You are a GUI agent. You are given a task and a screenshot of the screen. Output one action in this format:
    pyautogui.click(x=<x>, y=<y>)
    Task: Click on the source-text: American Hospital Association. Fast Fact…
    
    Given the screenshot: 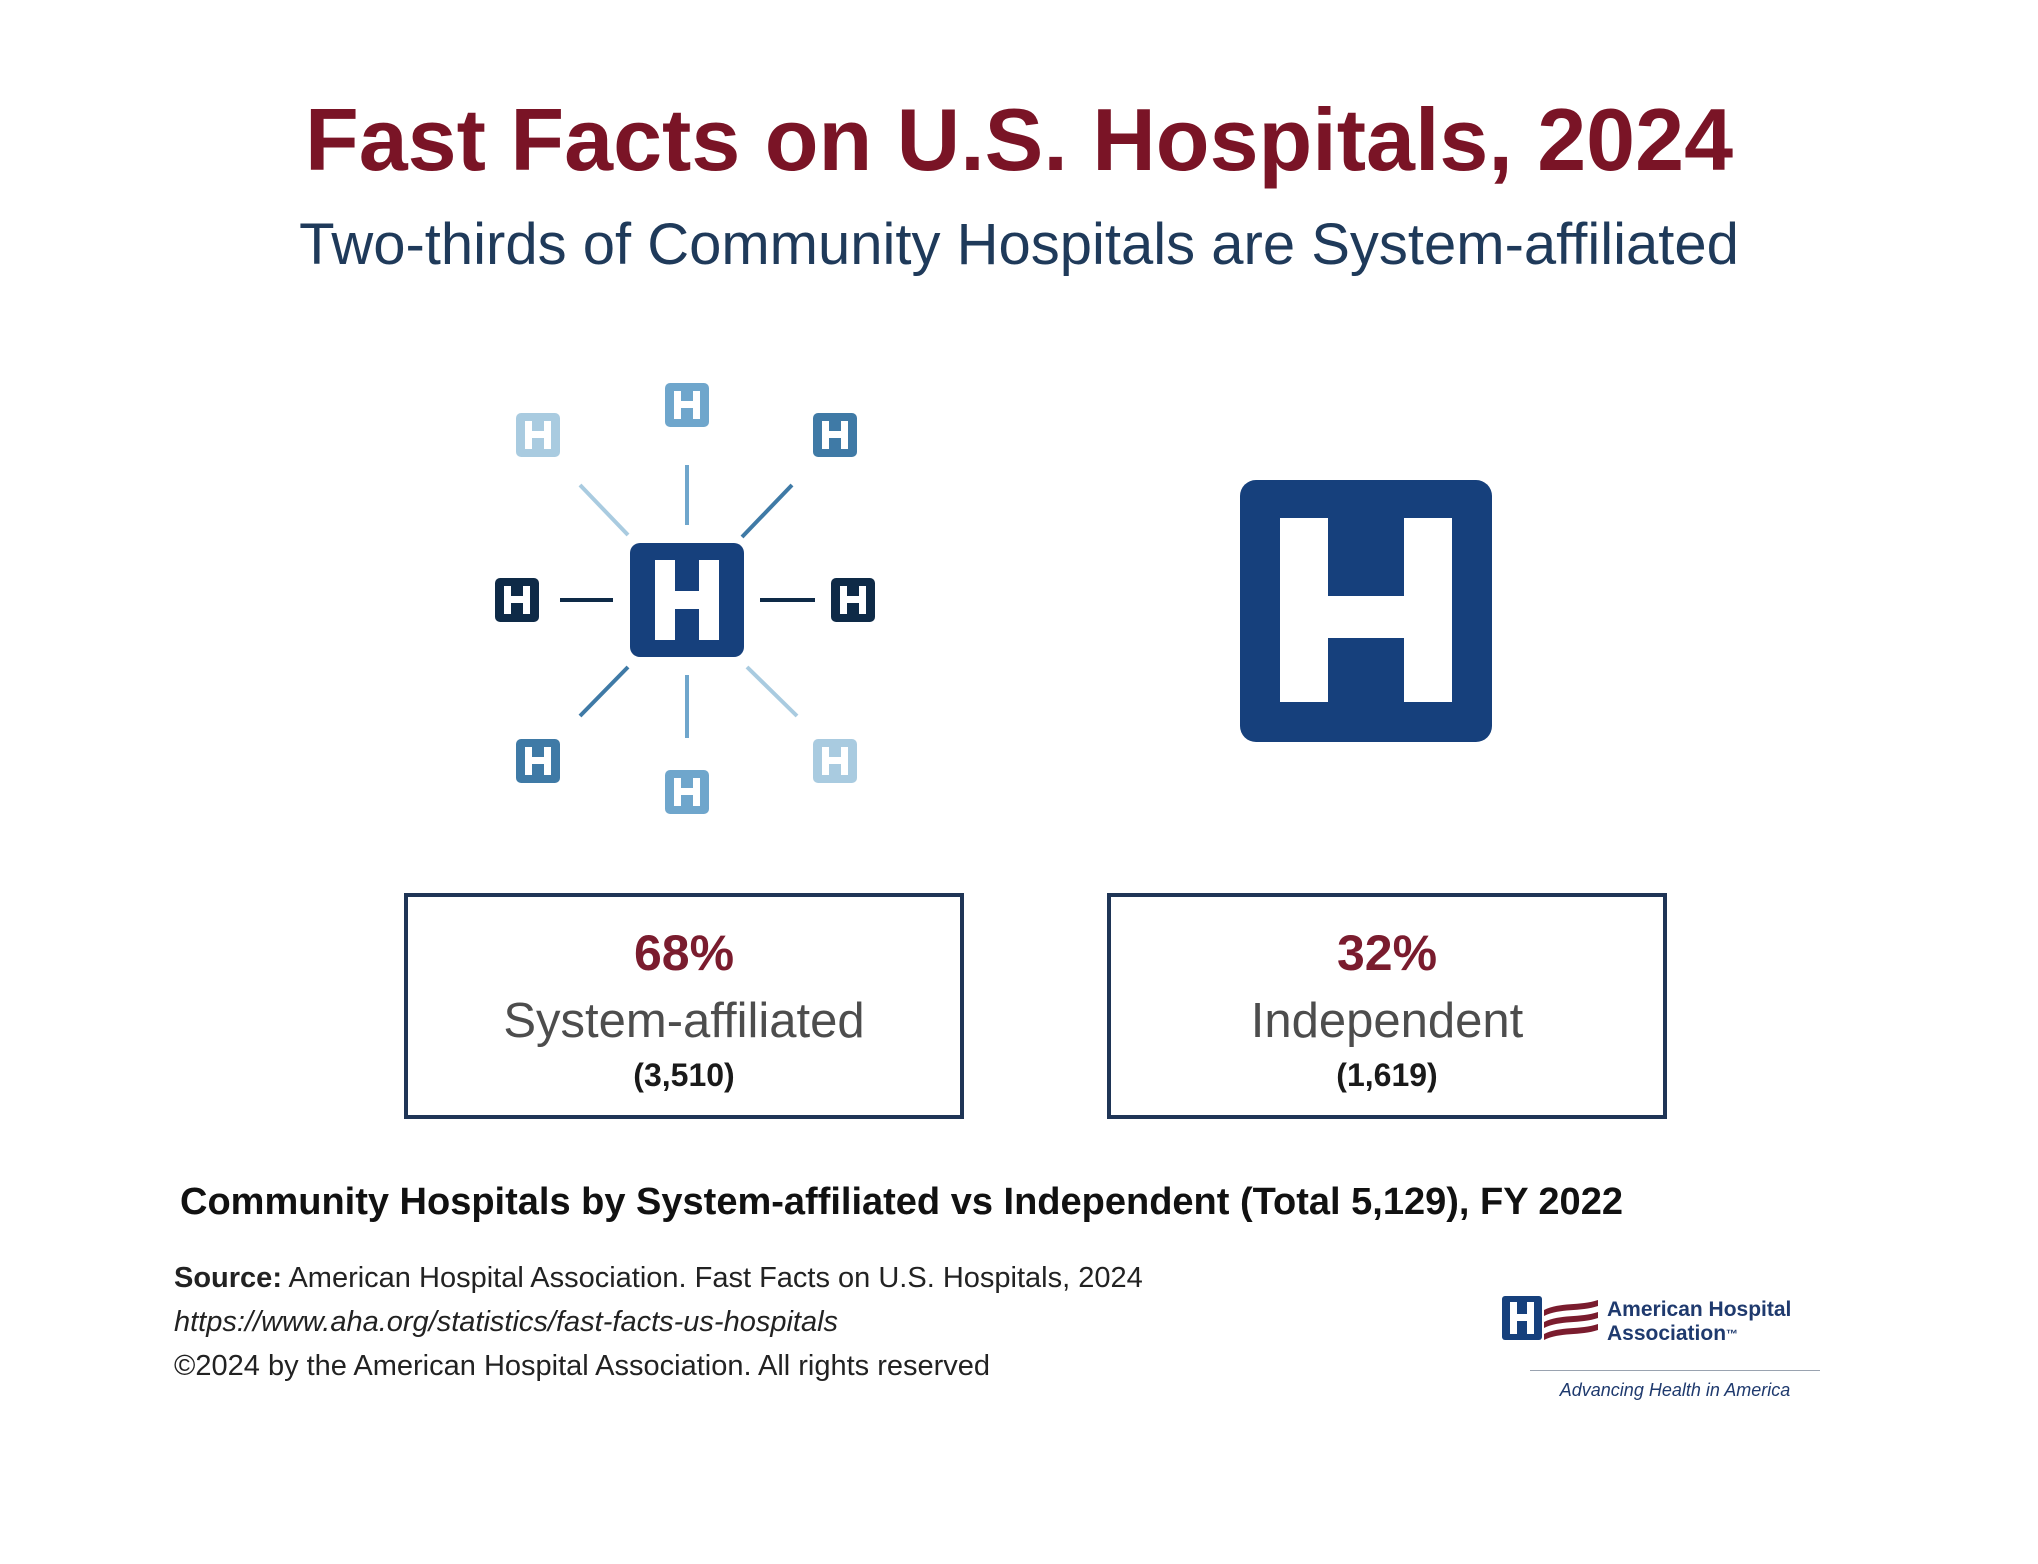 What is the action you would take?
    pyautogui.click(x=715, y=1278)
    